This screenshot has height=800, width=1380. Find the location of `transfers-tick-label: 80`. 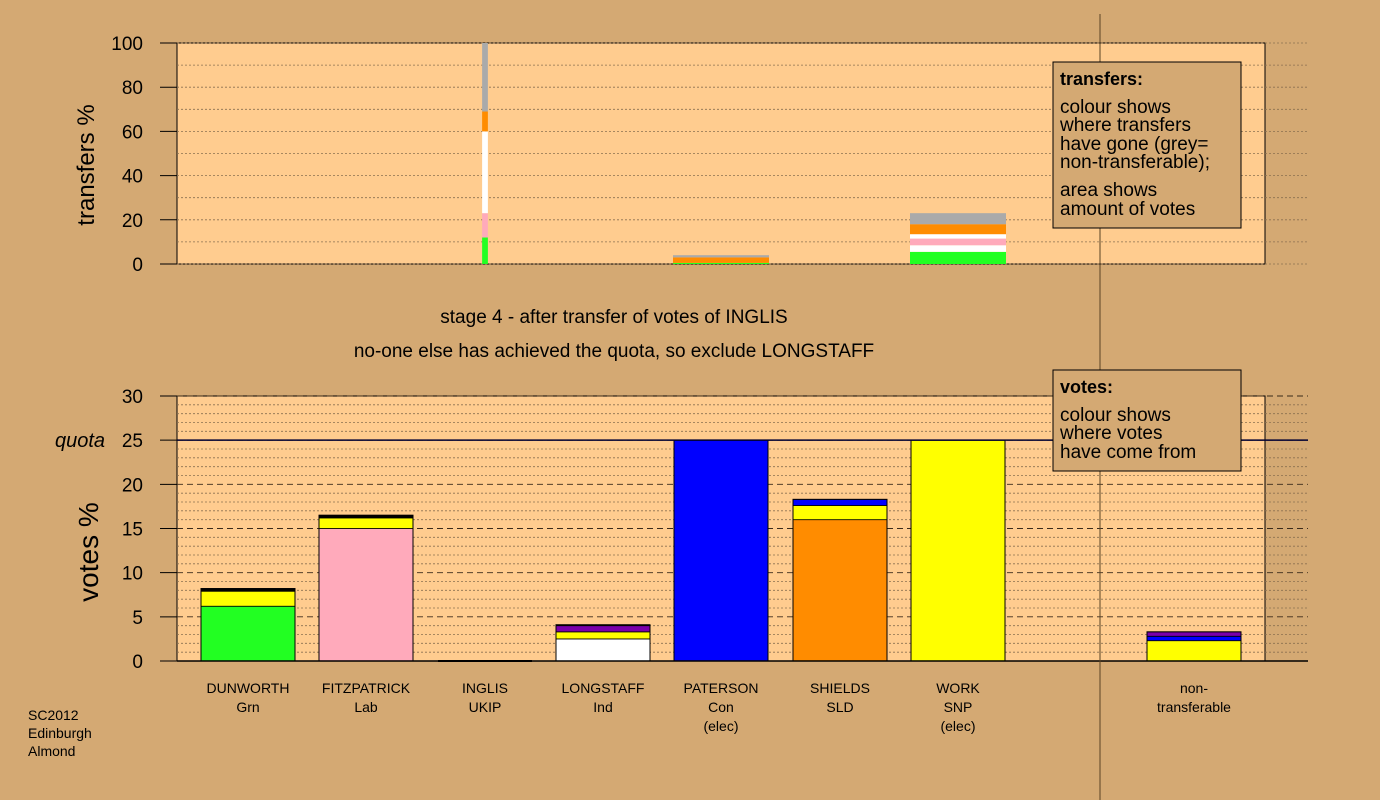

transfers-tick-label: 80 is located at coordinates (132, 88).